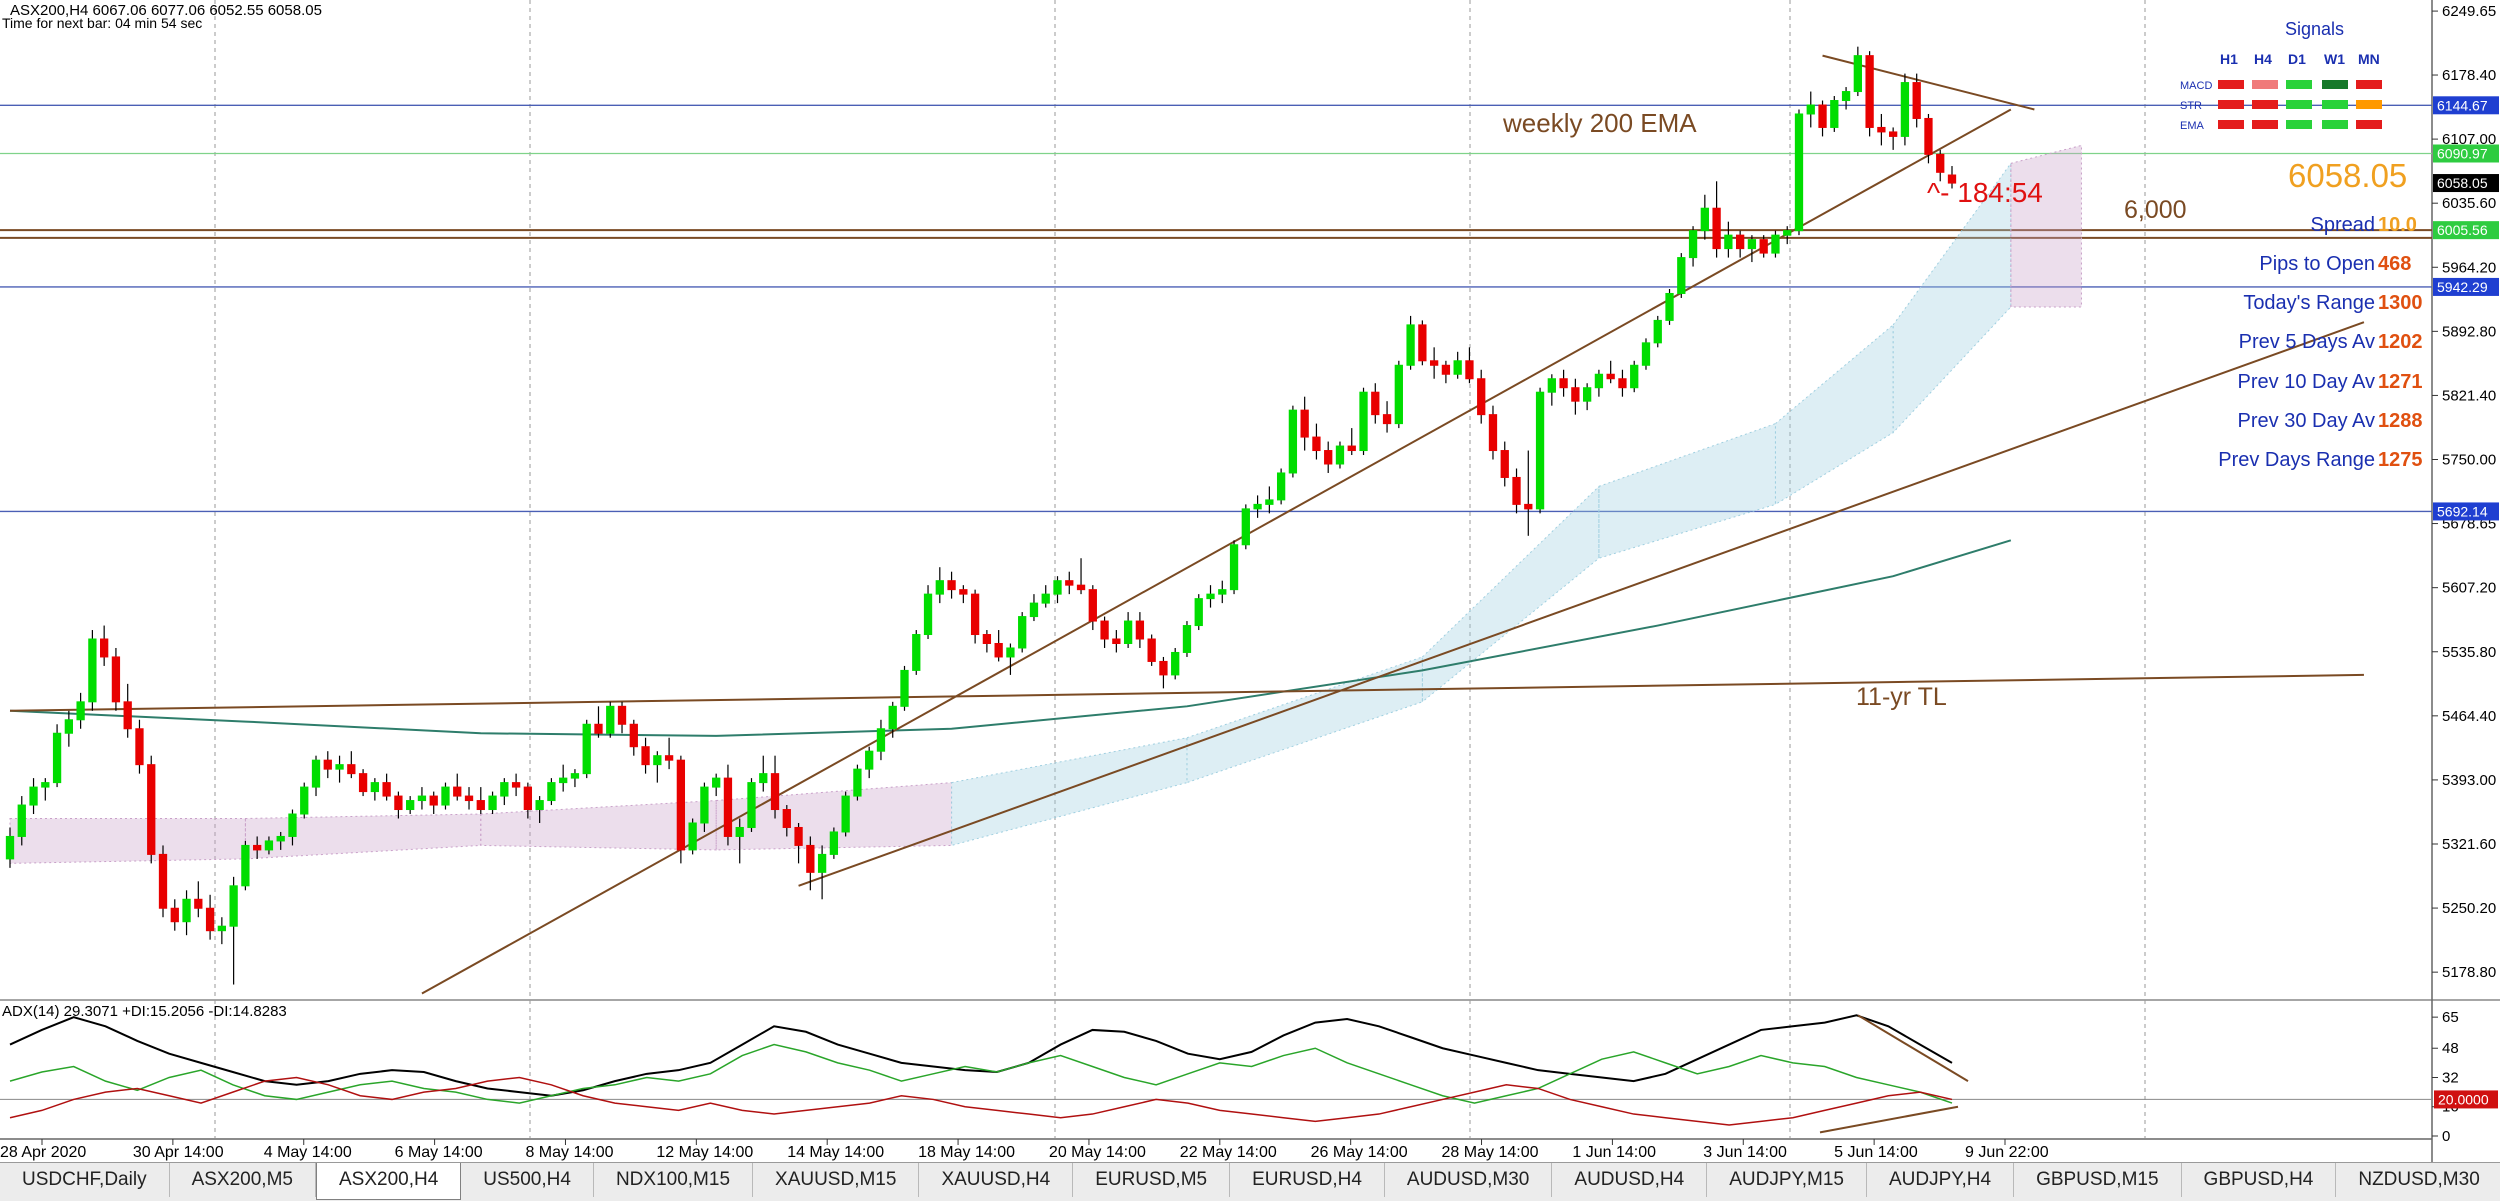  What do you see at coordinates (1787, 1180) in the screenshot?
I see `chart-tab: AUDJPY,M15` at bounding box center [1787, 1180].